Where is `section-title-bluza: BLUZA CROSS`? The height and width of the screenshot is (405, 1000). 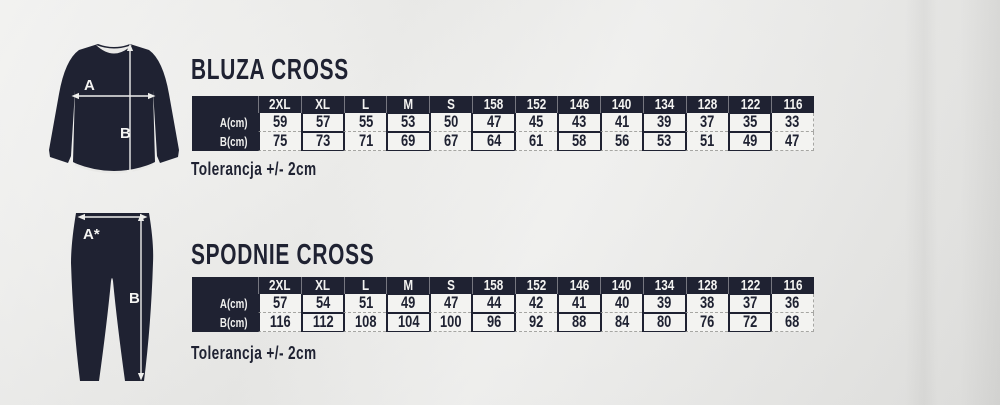
section-title-bluza: BLUZA CROSS is located at coordinates (270, 70).